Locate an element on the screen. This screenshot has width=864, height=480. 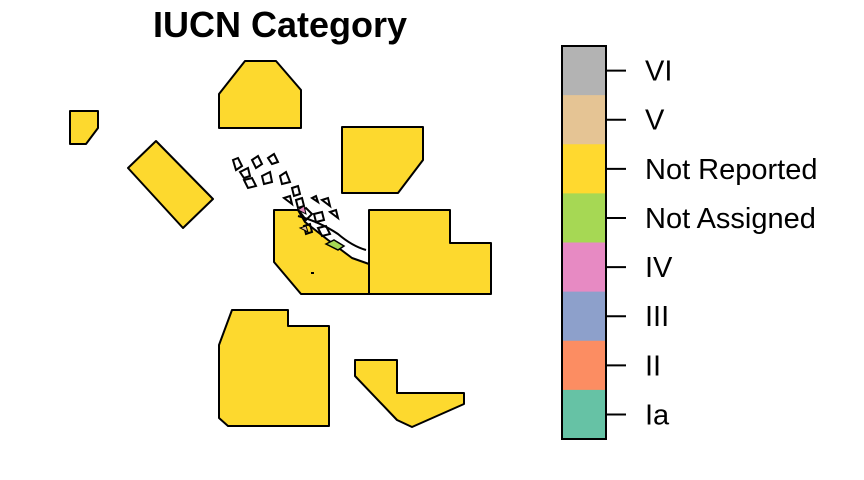
cat-v-patch is located at coordinates (303, 229).